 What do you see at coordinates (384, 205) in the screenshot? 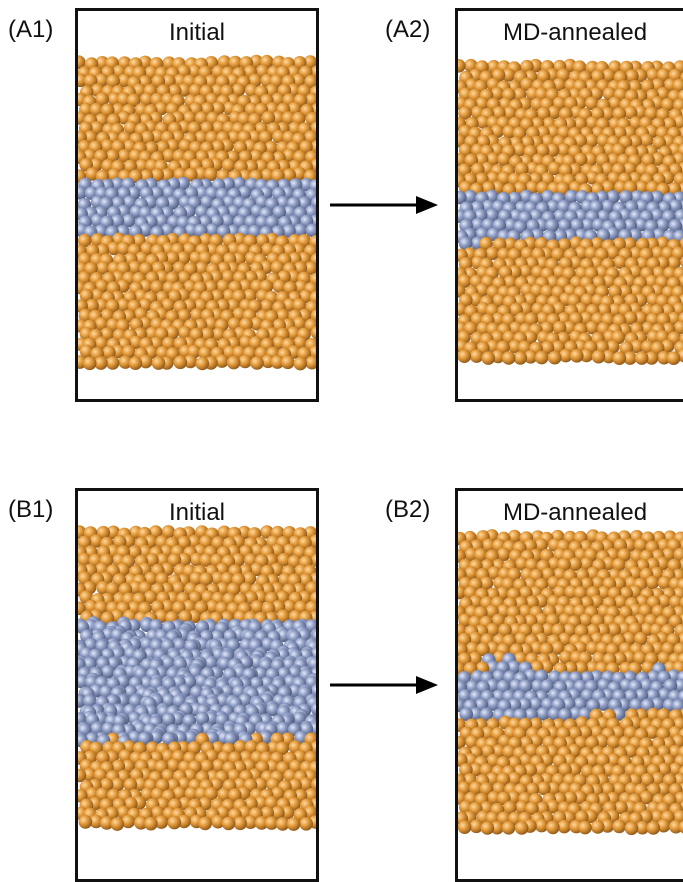
I see `transition-arrow-a` at bounding box center [384, 205].